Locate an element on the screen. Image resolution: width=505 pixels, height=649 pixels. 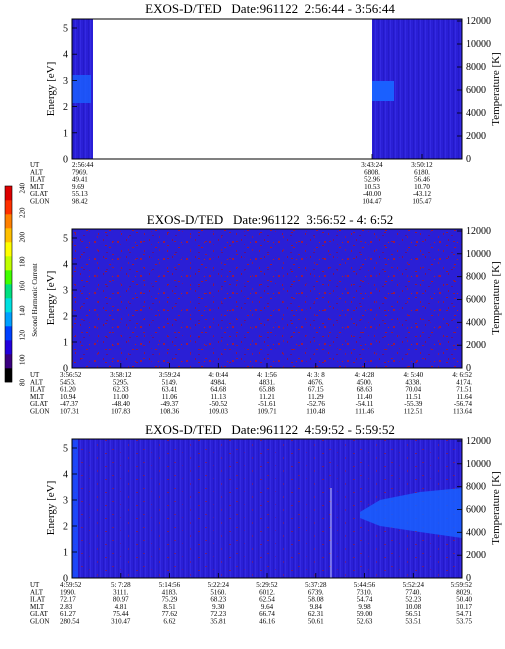
orbit-value: 9.30 is located at coordinates (218, 607).